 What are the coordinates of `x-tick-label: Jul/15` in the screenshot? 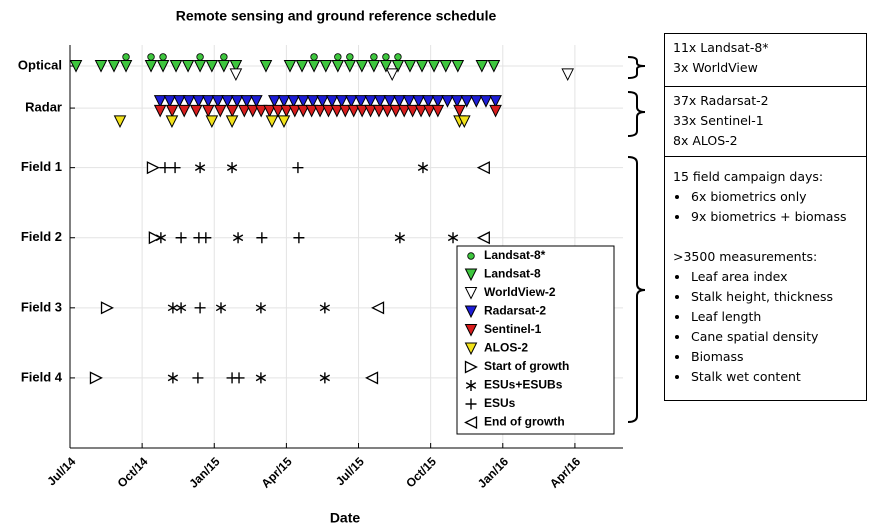 It's located at (350, 471).